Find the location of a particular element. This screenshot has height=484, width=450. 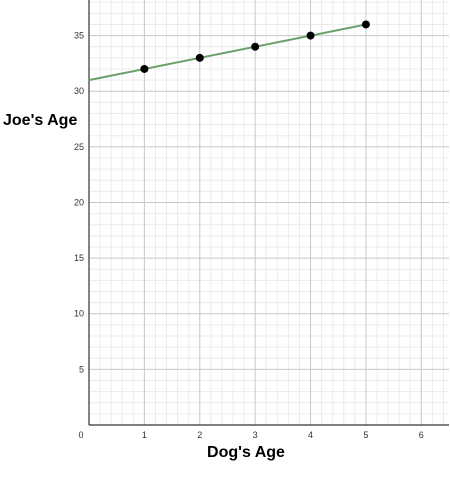

y-tick-label: 10 is located at coordinates (79, 314).